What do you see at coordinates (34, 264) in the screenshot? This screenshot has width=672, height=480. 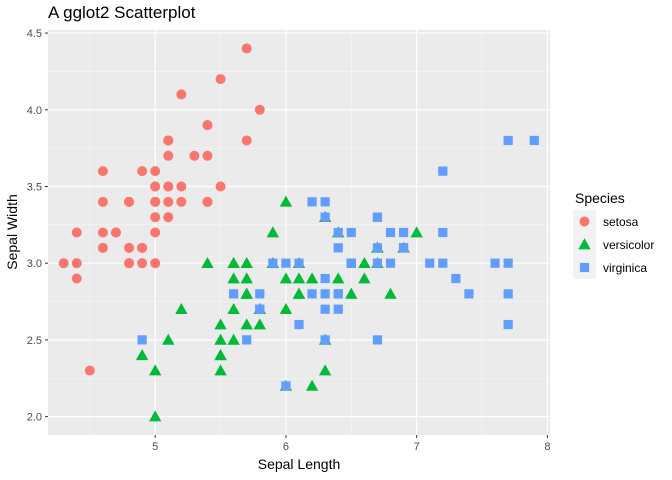 I see `y-tick-label: 3.0` at bounding box center [34, 264].